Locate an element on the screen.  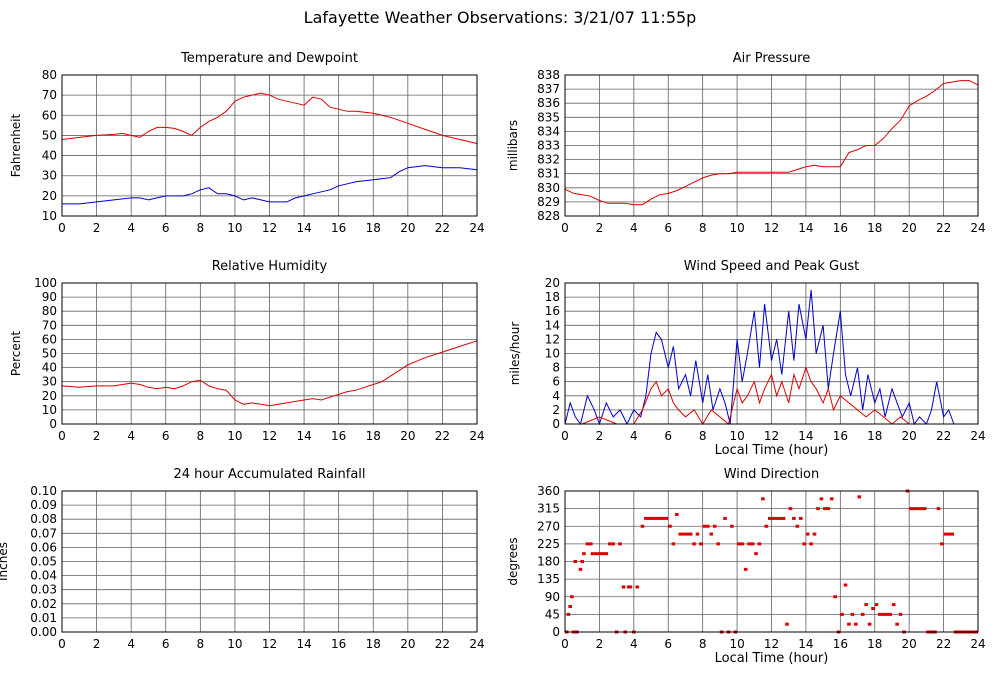
y-tick-label: 828 is located at coordinates (548, 216).